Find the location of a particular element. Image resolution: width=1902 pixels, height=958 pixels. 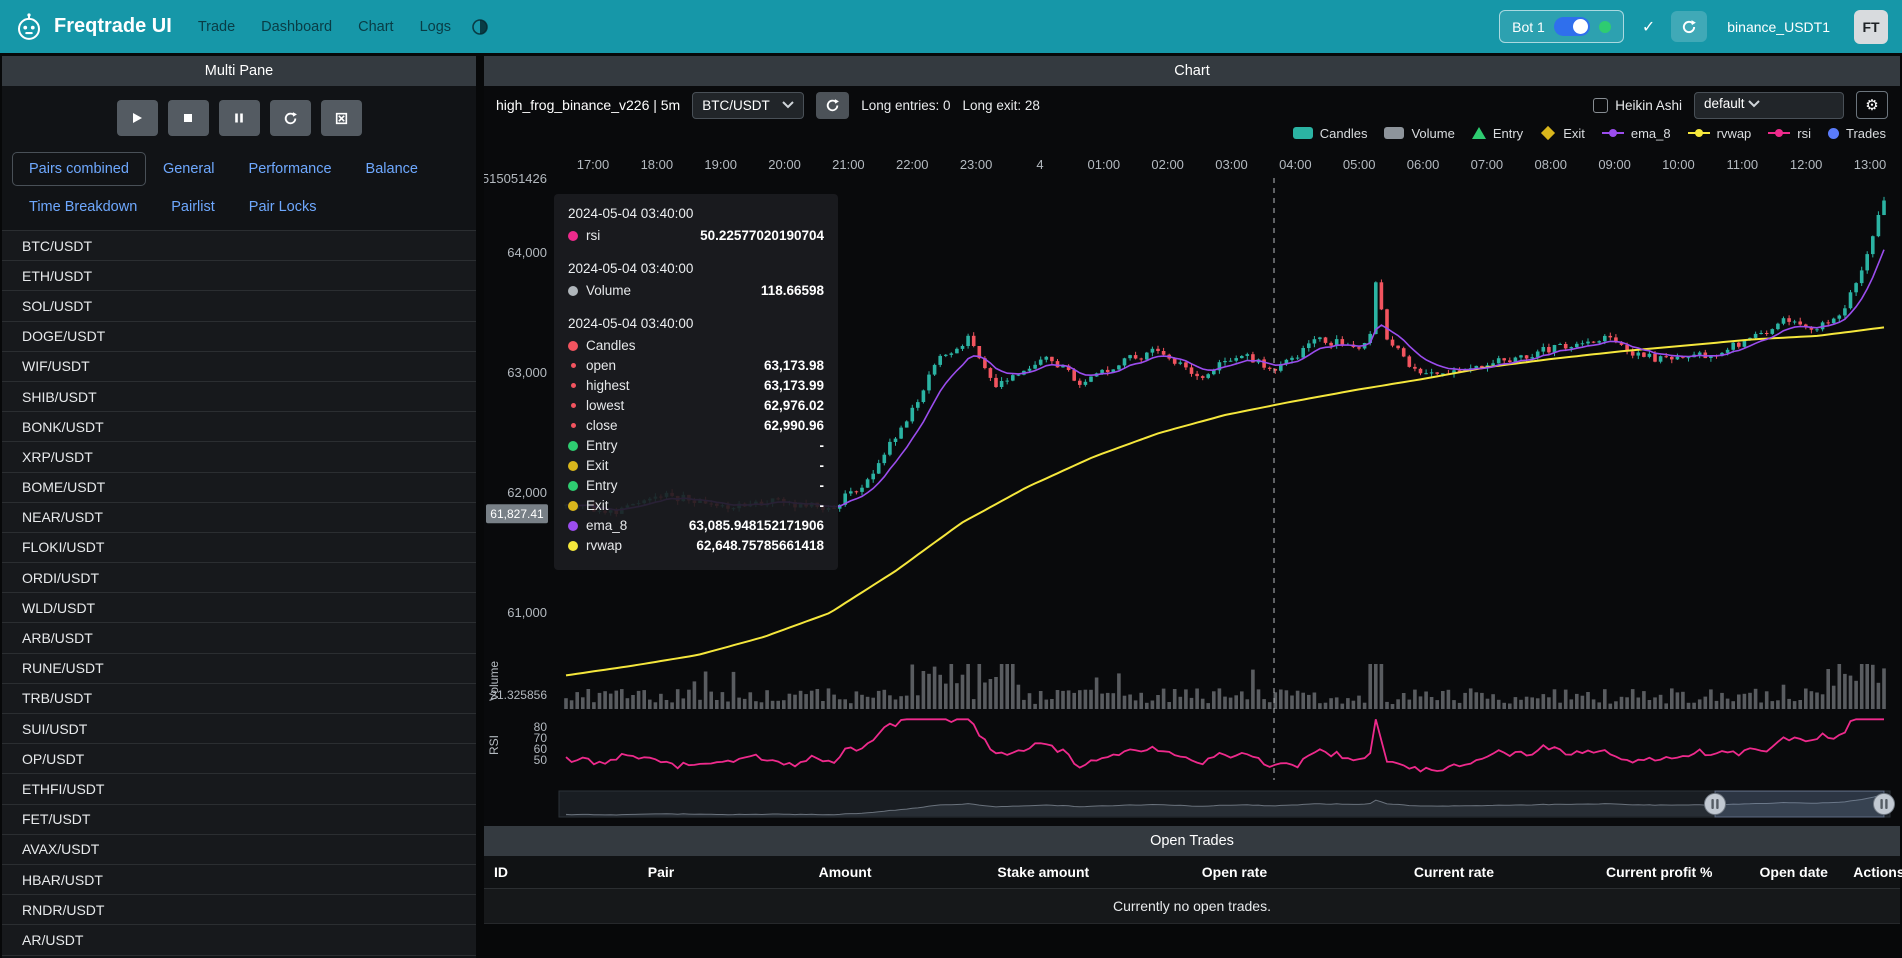

pair-list-item: BONK/USDT is located at coordinates (239, 427).